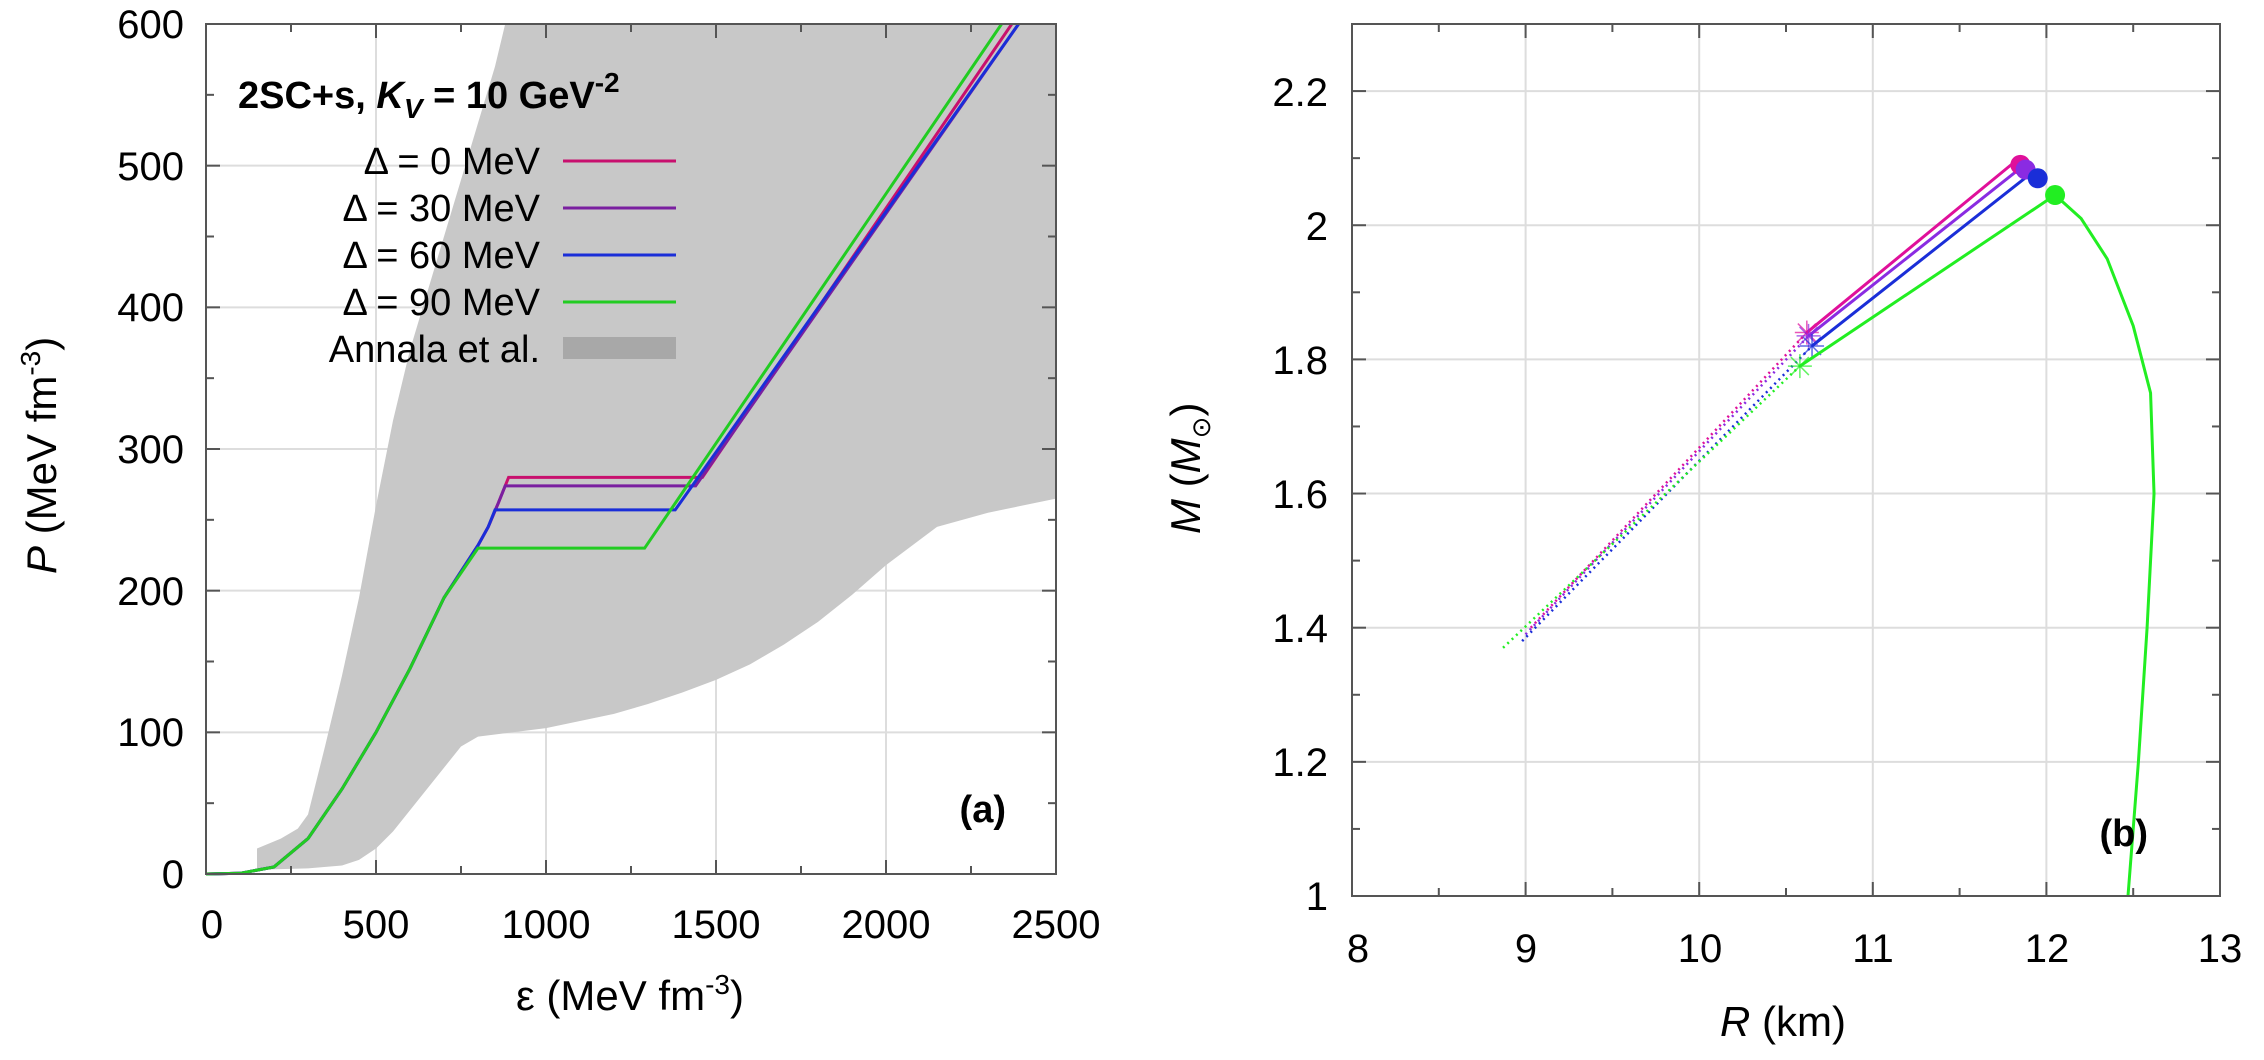 Image resolution: width=2264 pixels, height=1060 pixels. I want to click on b-xtick-label: 9, so click(1526, 949).